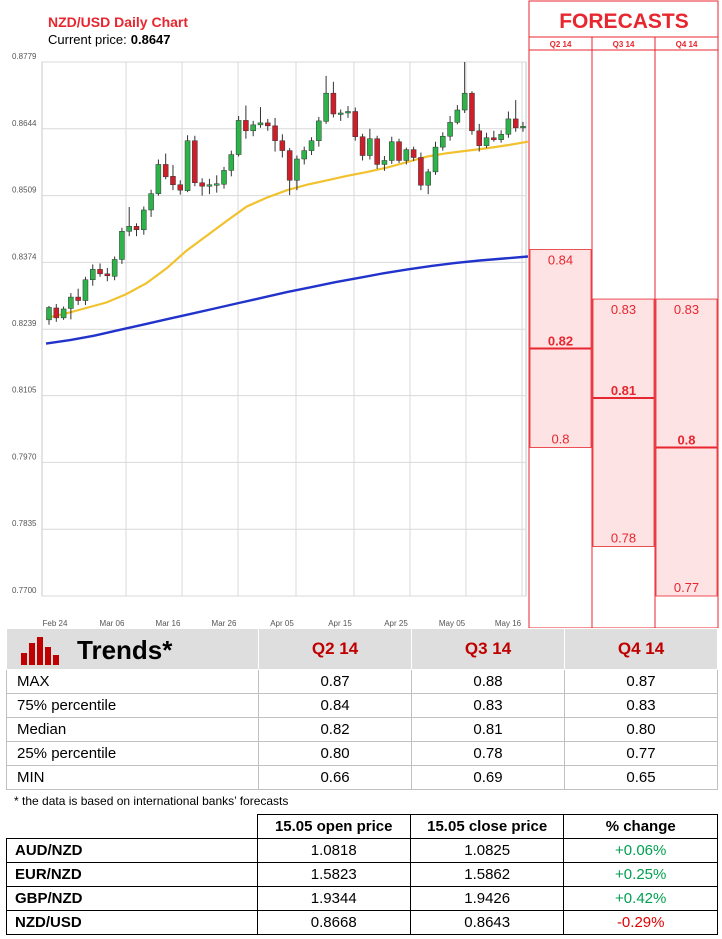 This screenshot has width=722, height=939. I want to click on cell-q3: 0.81, so click(488, 729).